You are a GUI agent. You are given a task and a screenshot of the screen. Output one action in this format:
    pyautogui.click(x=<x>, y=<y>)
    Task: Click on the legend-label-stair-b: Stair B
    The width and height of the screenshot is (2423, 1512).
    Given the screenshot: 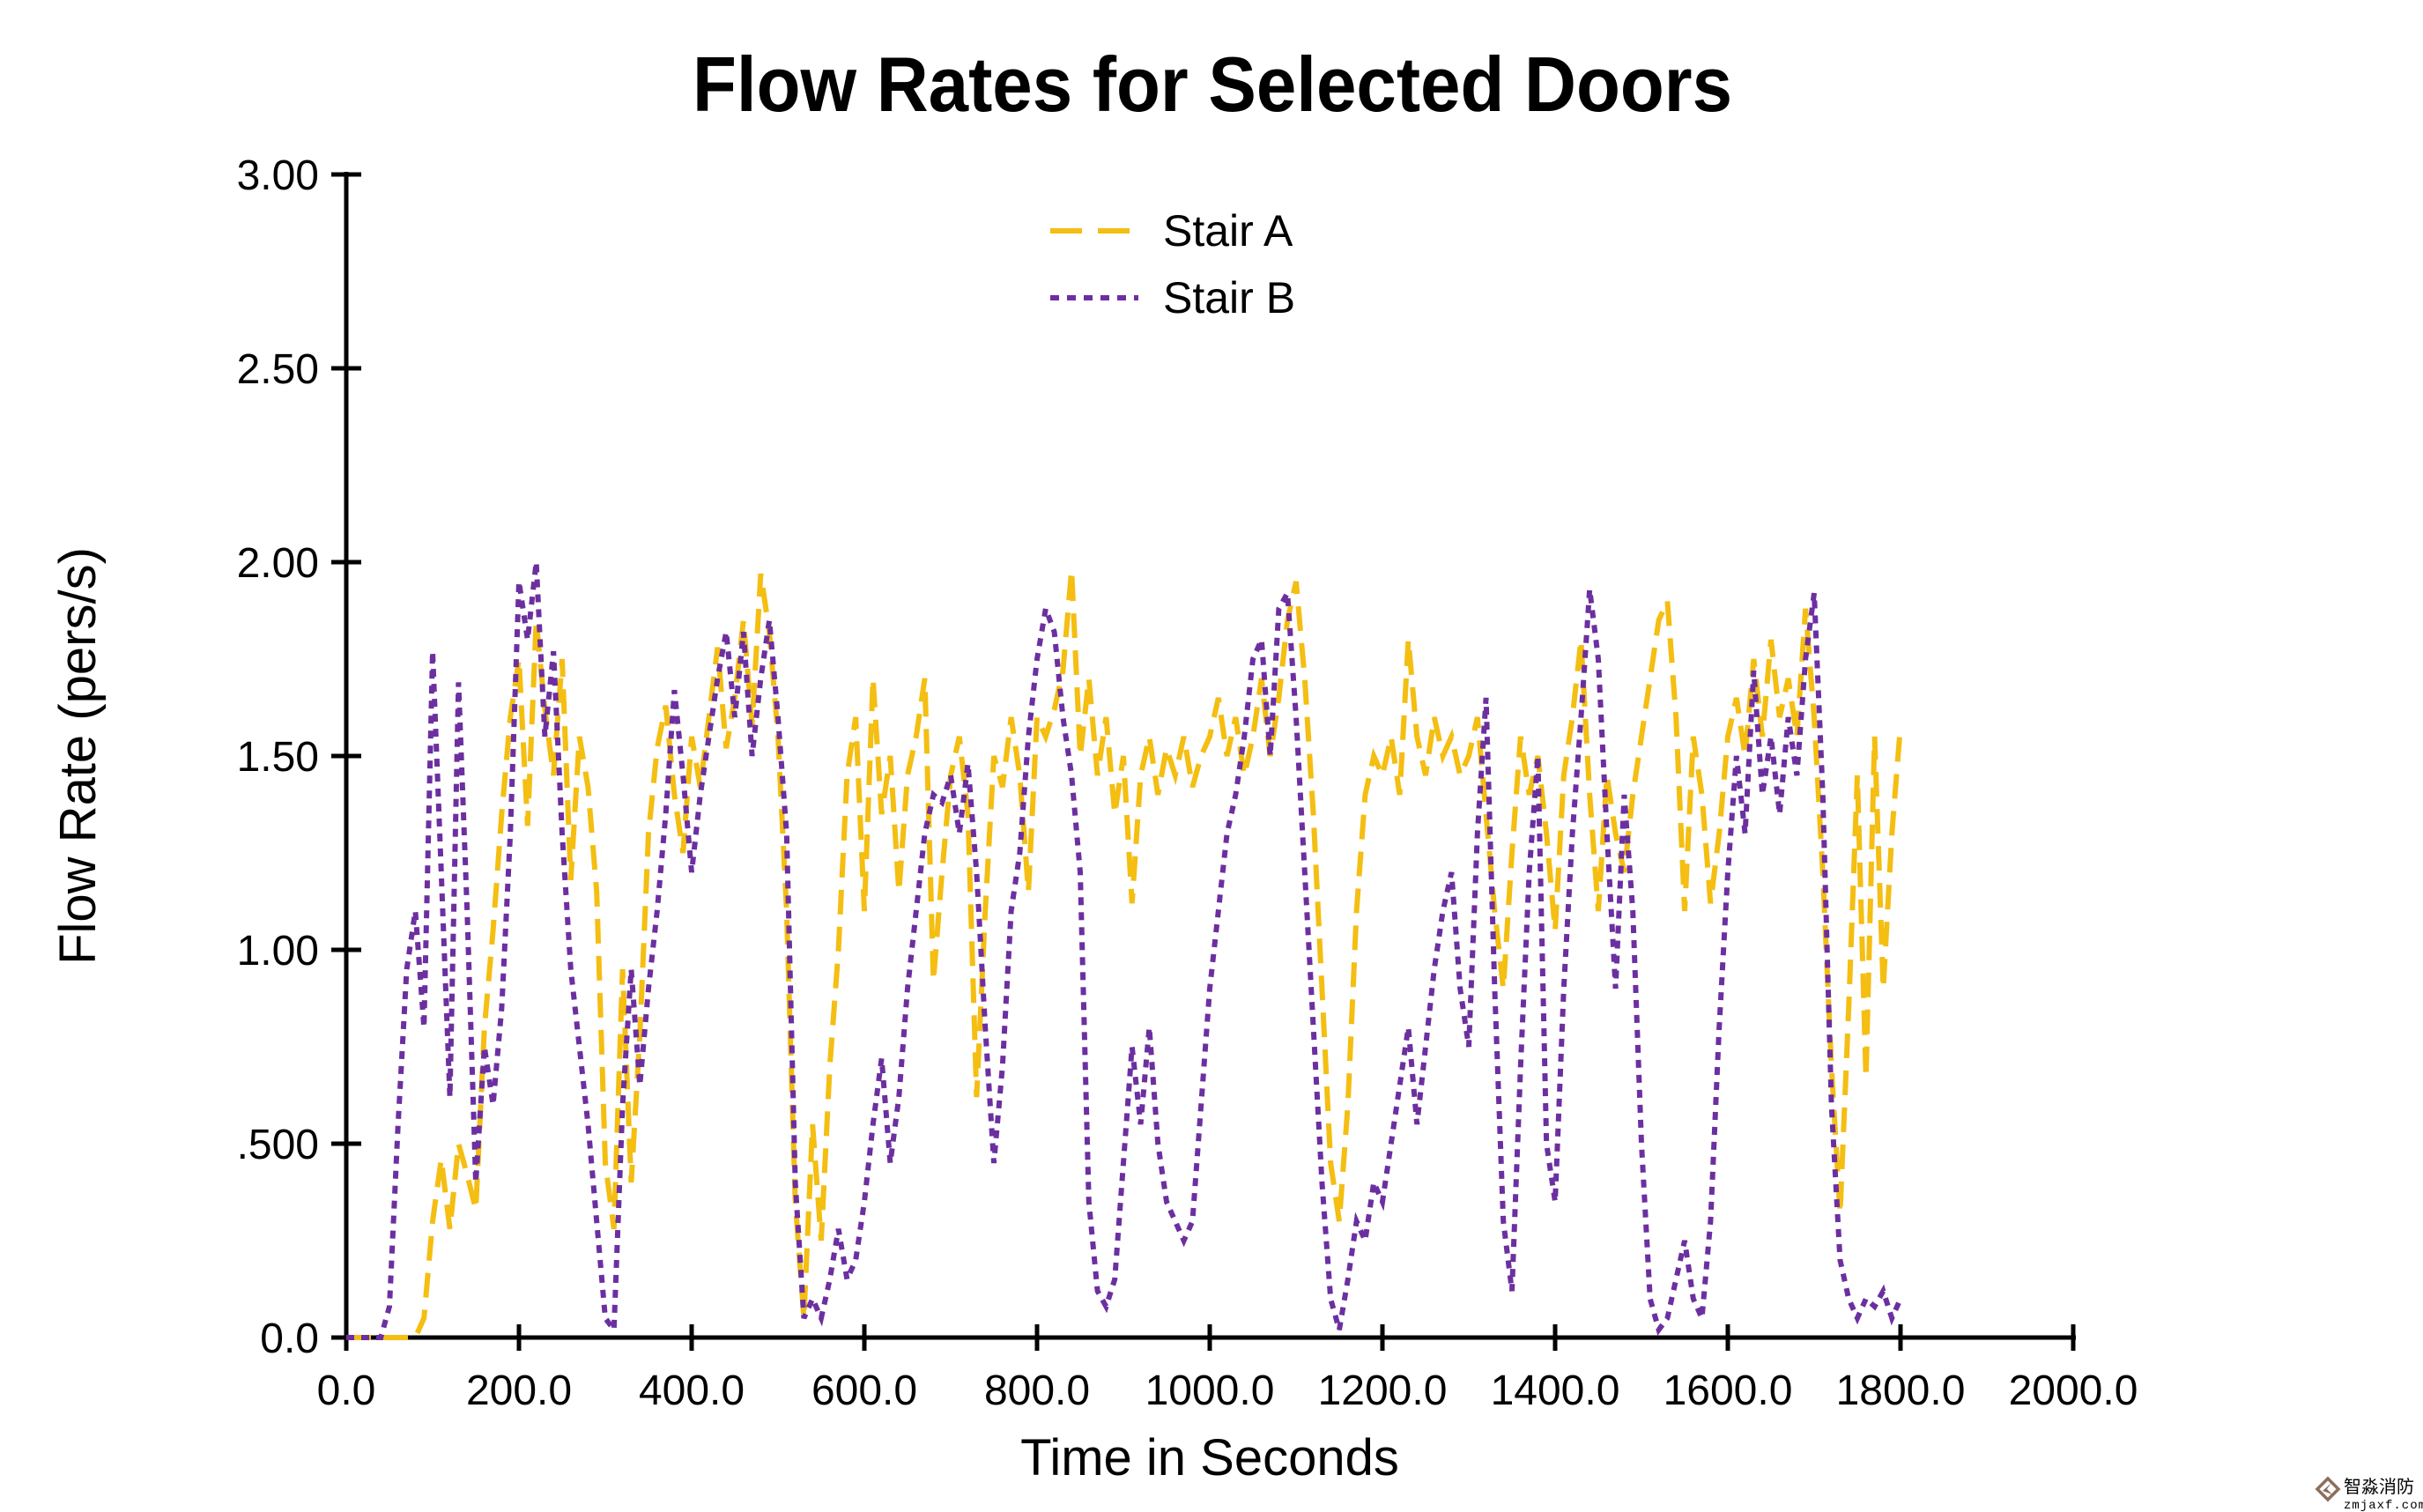 What is the action you would take?
    pyautogui.click(x=1229, y=297)
    